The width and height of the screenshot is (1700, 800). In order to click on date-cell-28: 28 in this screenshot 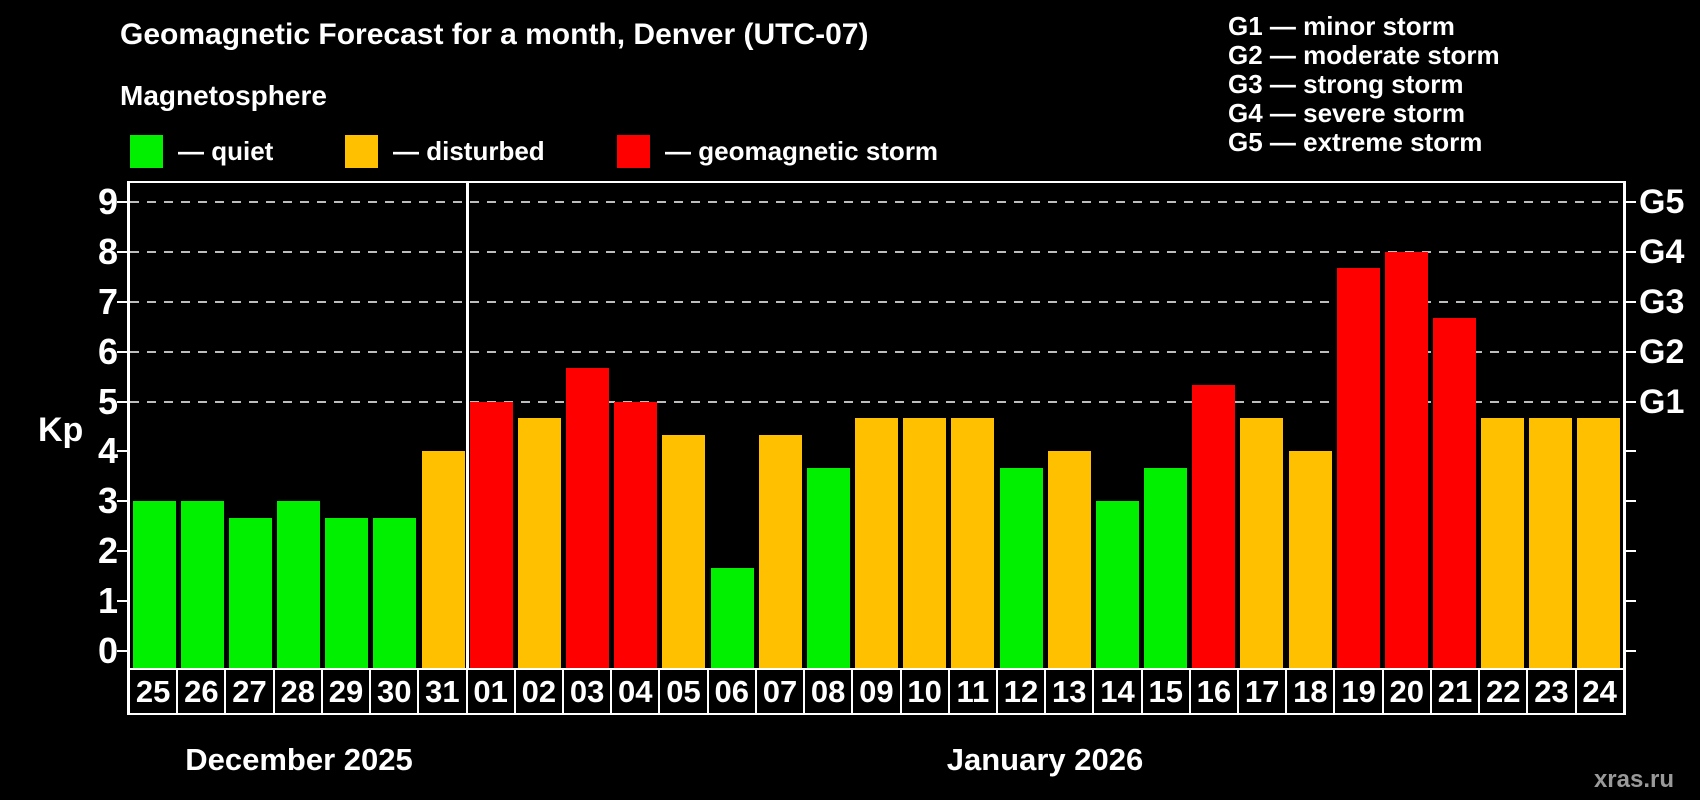, I will do `click(298, 691)`.